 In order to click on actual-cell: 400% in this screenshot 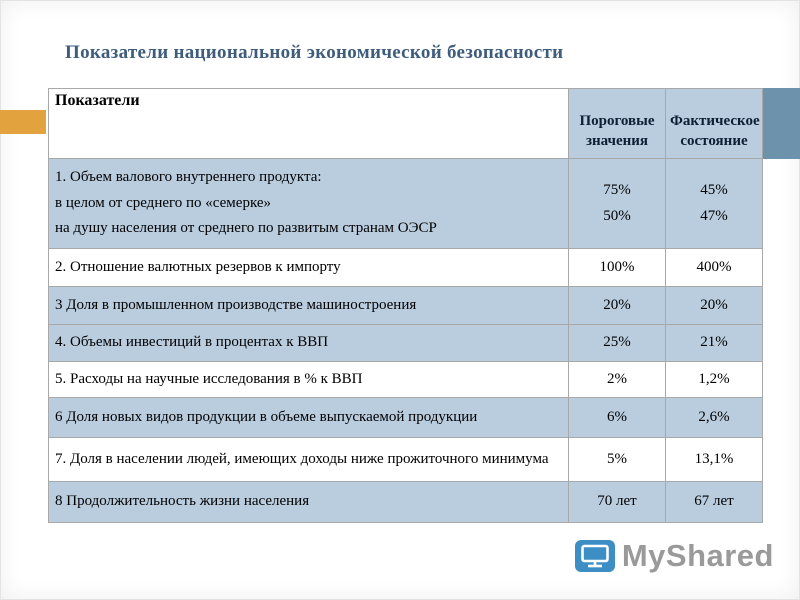, I will do `click(714, 267)`.